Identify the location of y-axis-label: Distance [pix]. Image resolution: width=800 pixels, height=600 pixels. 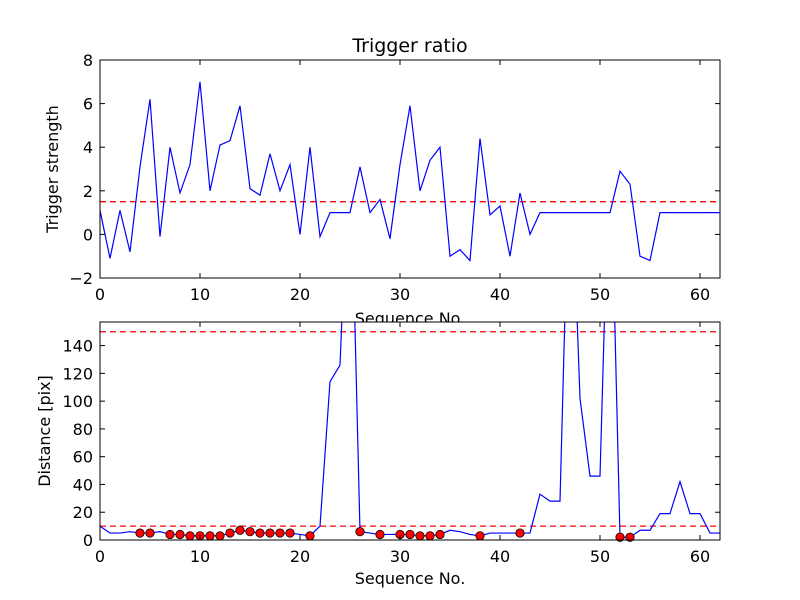
(44, 431).